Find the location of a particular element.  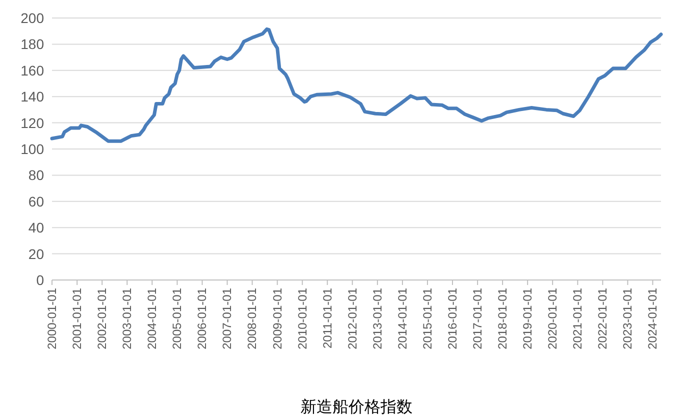

x-tick-label: 2016-01-01 is located at coordinates (452, 319).